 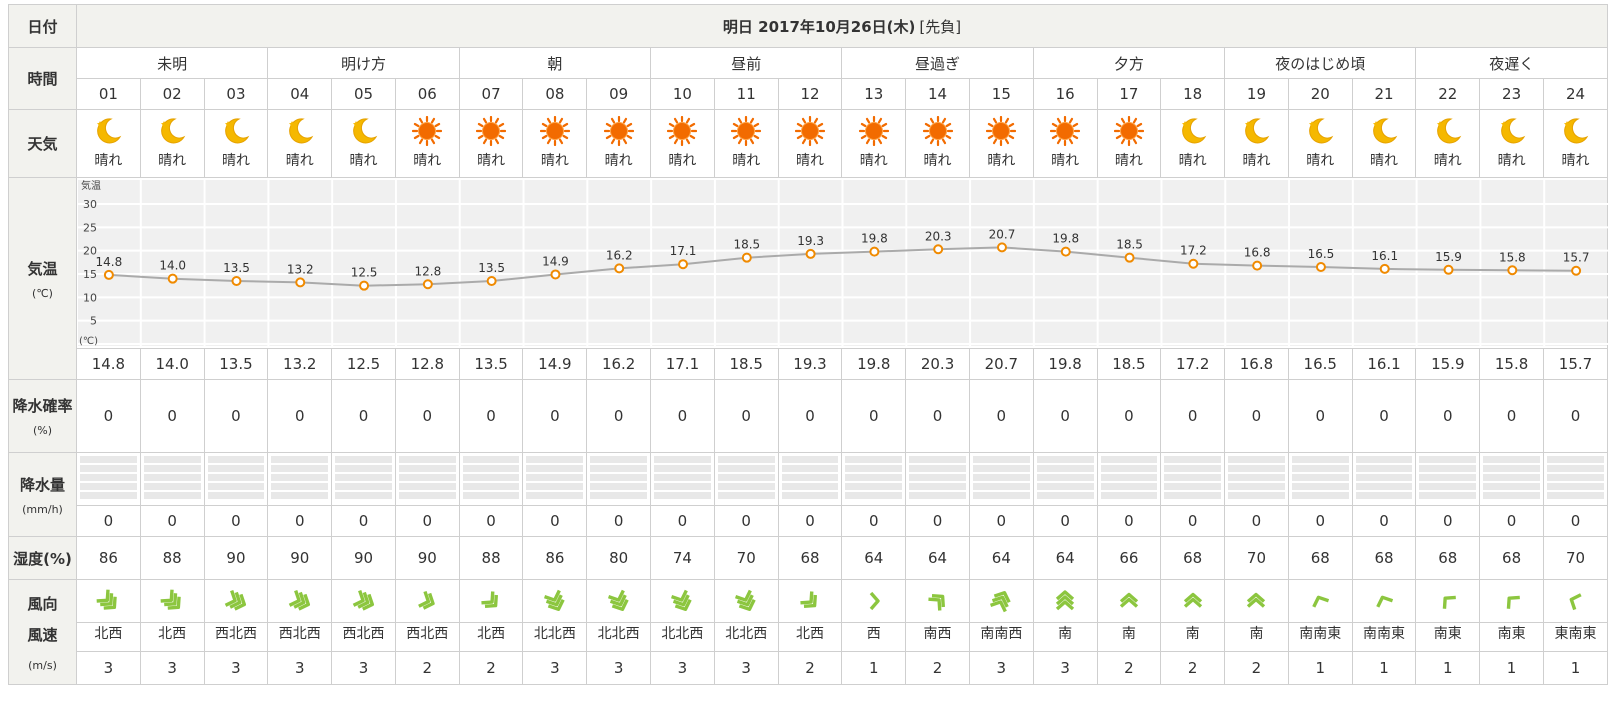 I want to click on temp-value: 12.5, so click(x=363, y=364).